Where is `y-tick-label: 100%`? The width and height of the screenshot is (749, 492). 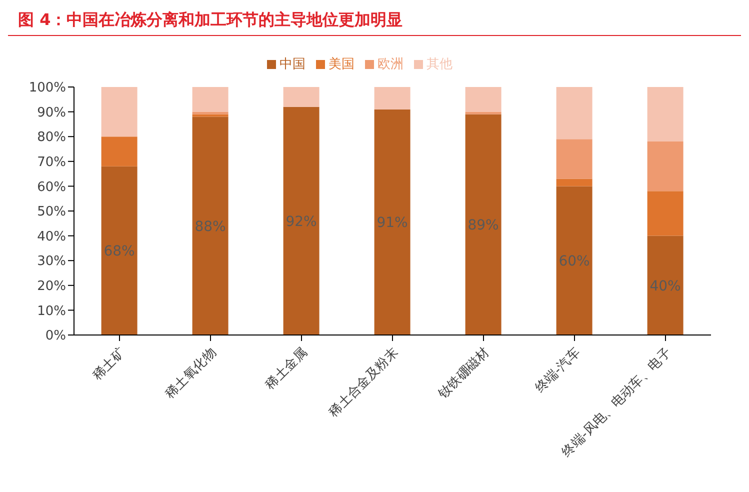
y-tick-label: 100% is located at coordinates (47, 88).